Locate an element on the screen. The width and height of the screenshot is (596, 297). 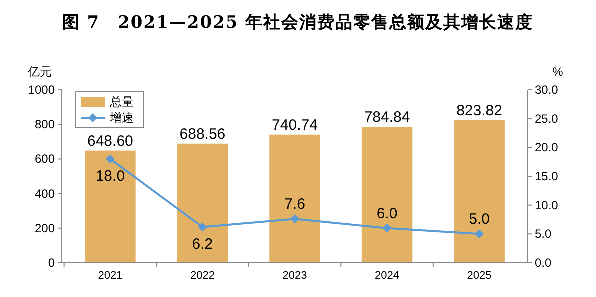
y-tick-label: 1000 is located at coordinates (42, 90).